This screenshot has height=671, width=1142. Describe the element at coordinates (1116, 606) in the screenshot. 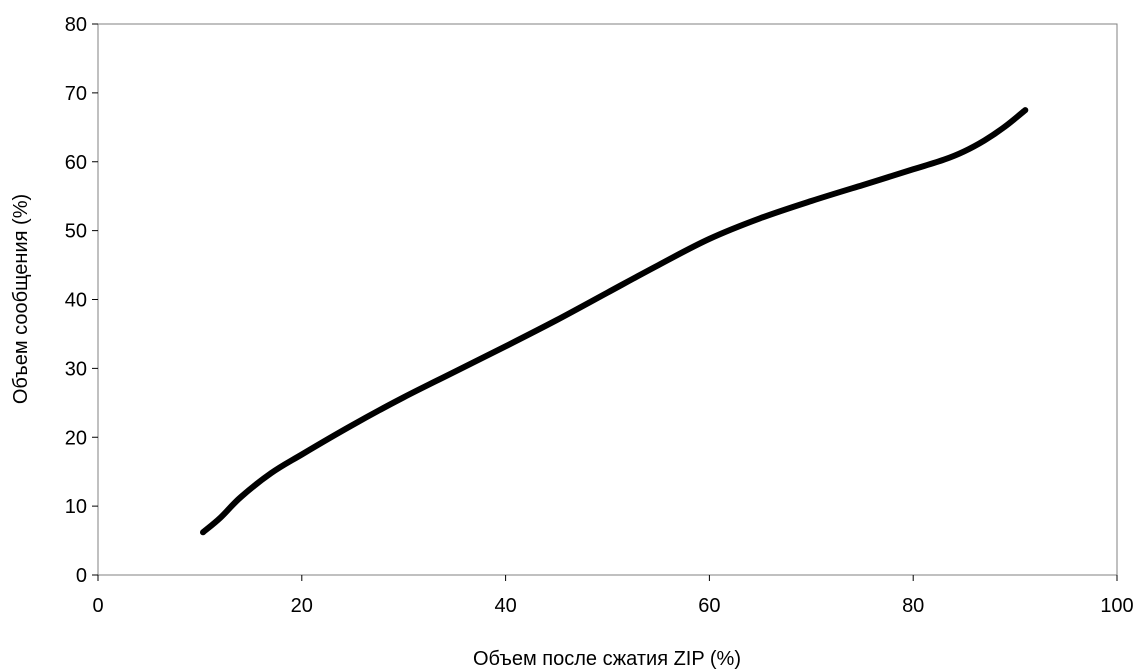

I see `x-tick-label: 100` at that location.